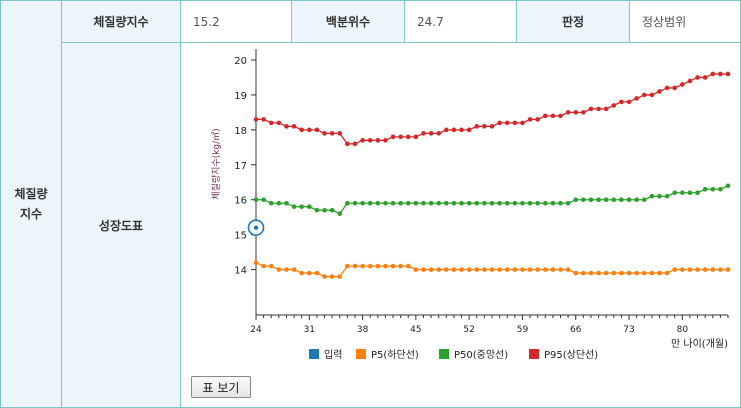 This screenshot has height=408, width=741. Describe the element at coordinates (221, 387) in the screenshot. I see `view-table-button: 표 보기` at that location.